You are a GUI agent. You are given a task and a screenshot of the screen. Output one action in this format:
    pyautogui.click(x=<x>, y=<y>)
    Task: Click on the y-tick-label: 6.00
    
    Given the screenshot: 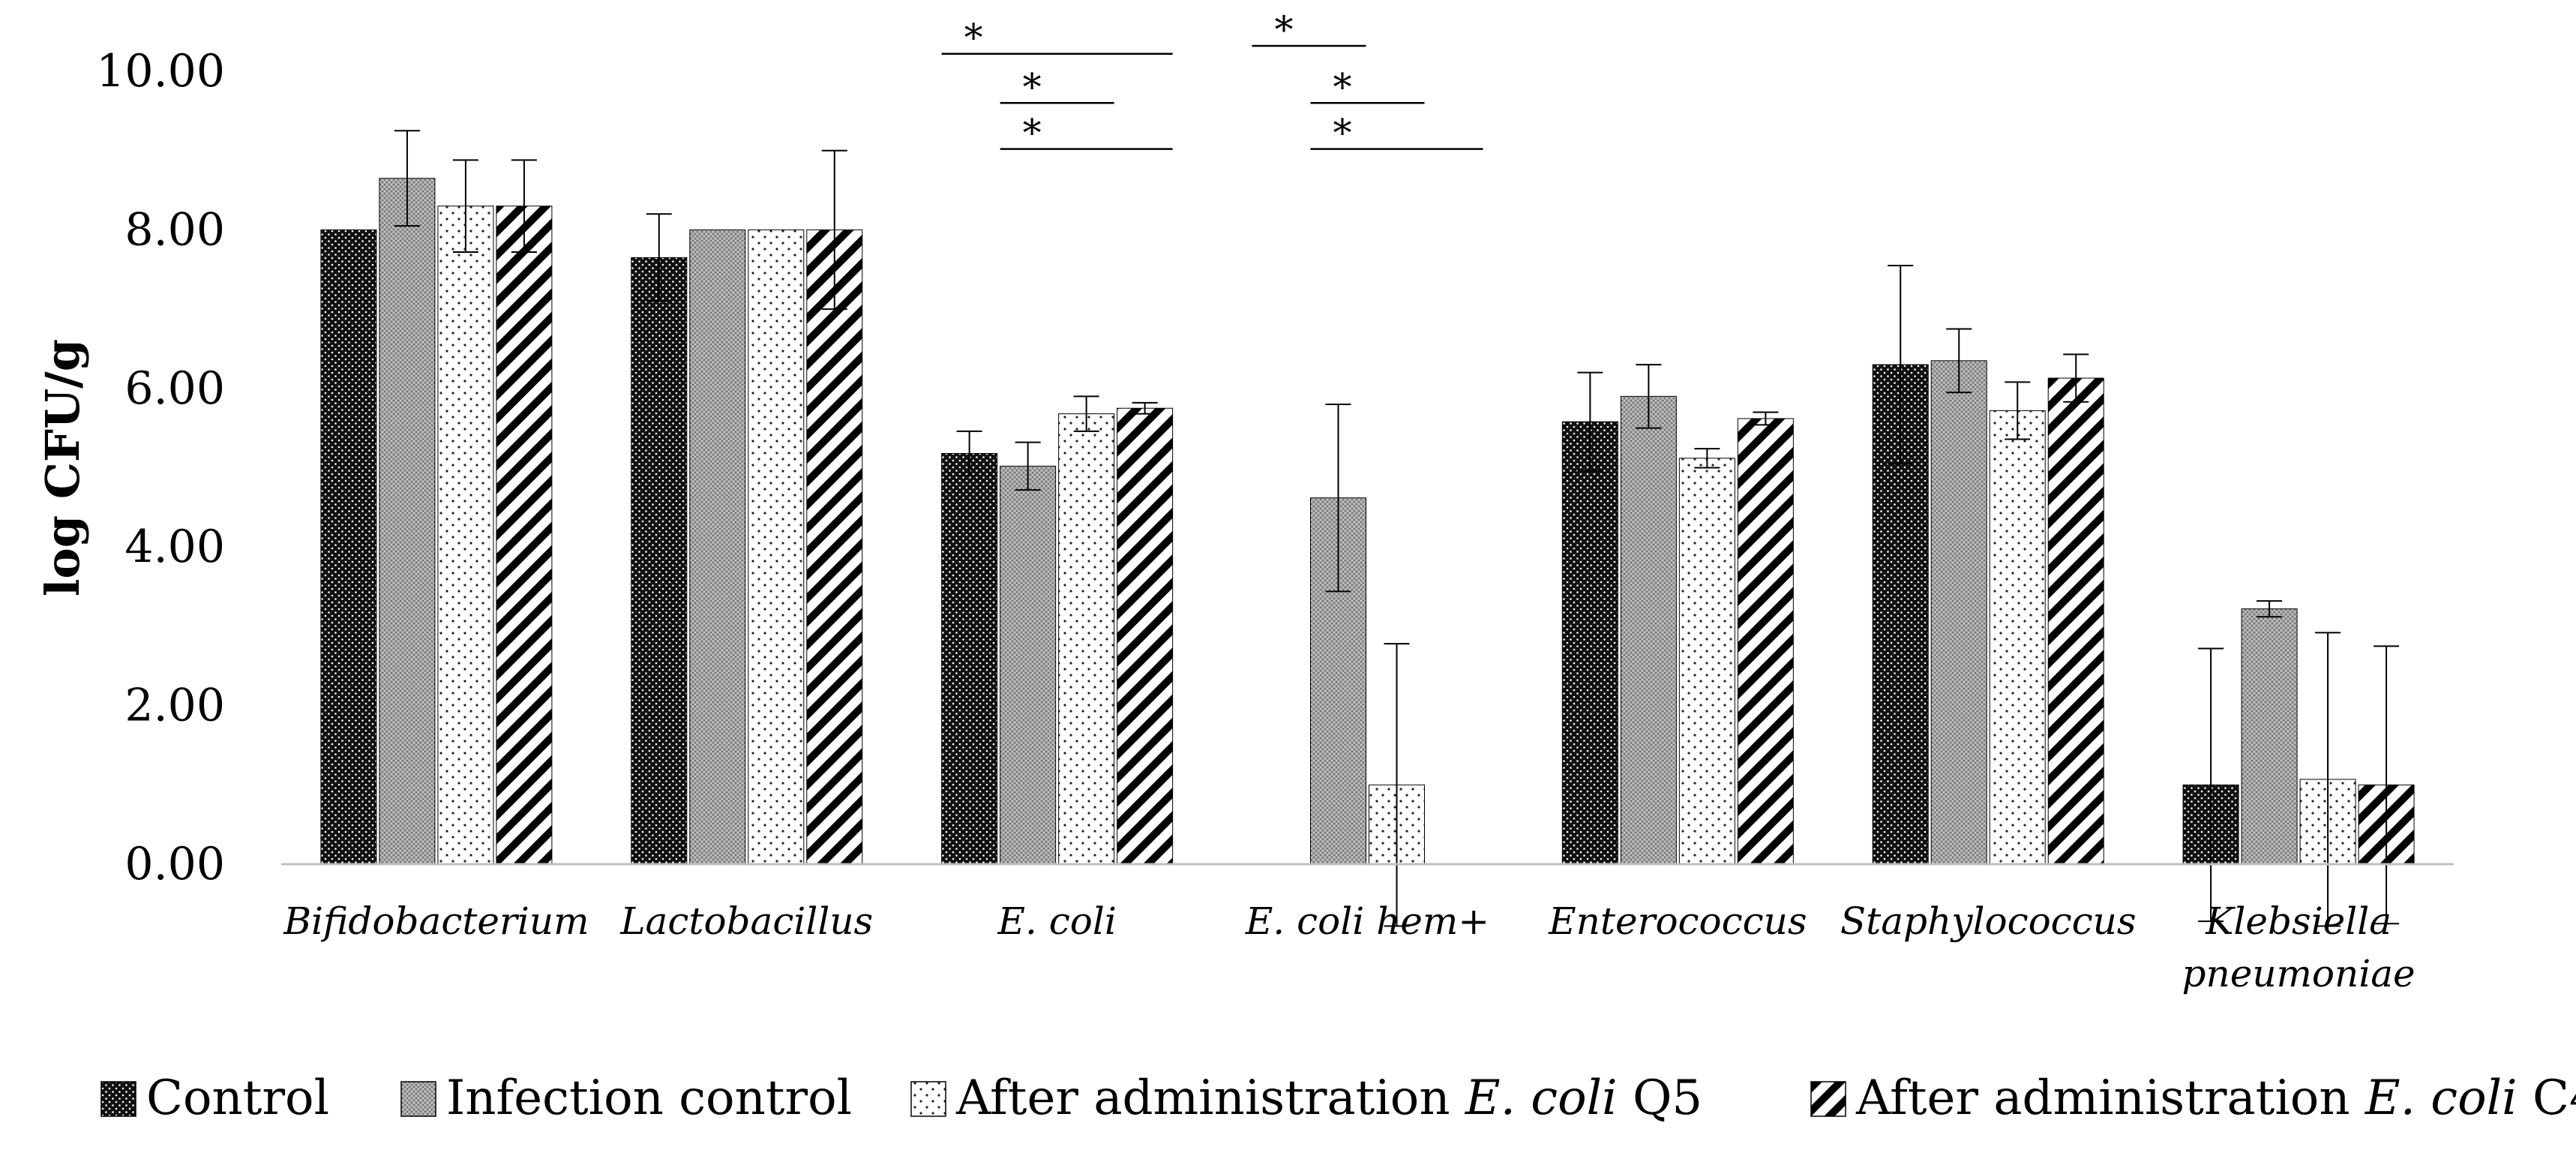 What is the action you would take?
    pyautogui.click(x=175, y=388)
    